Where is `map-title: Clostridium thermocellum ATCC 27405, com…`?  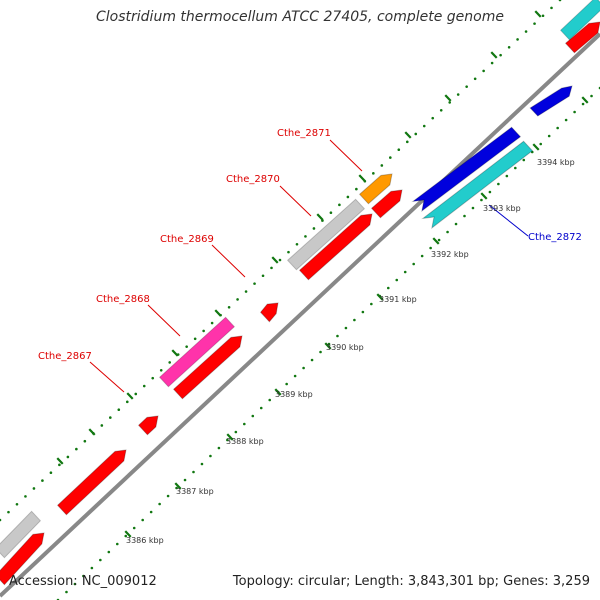
map-title: Clostridium thermocellum ATCC 27405, com… is located at coordinates (300, 17).